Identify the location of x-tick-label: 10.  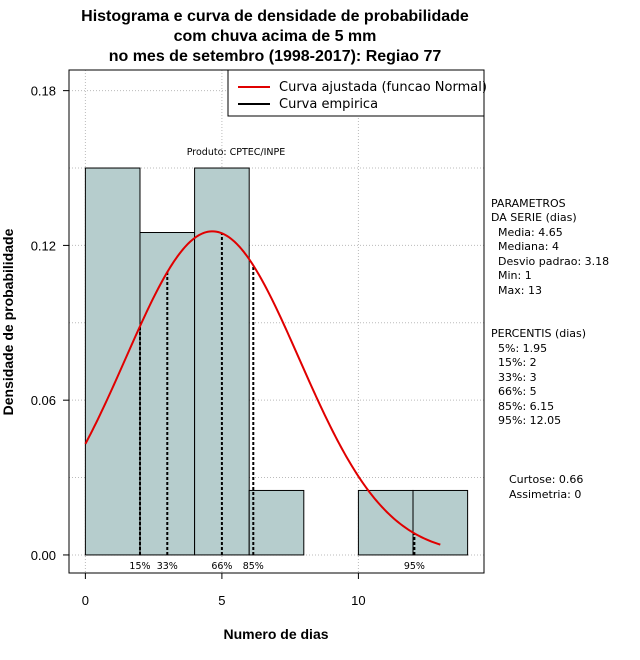
(358, 600).